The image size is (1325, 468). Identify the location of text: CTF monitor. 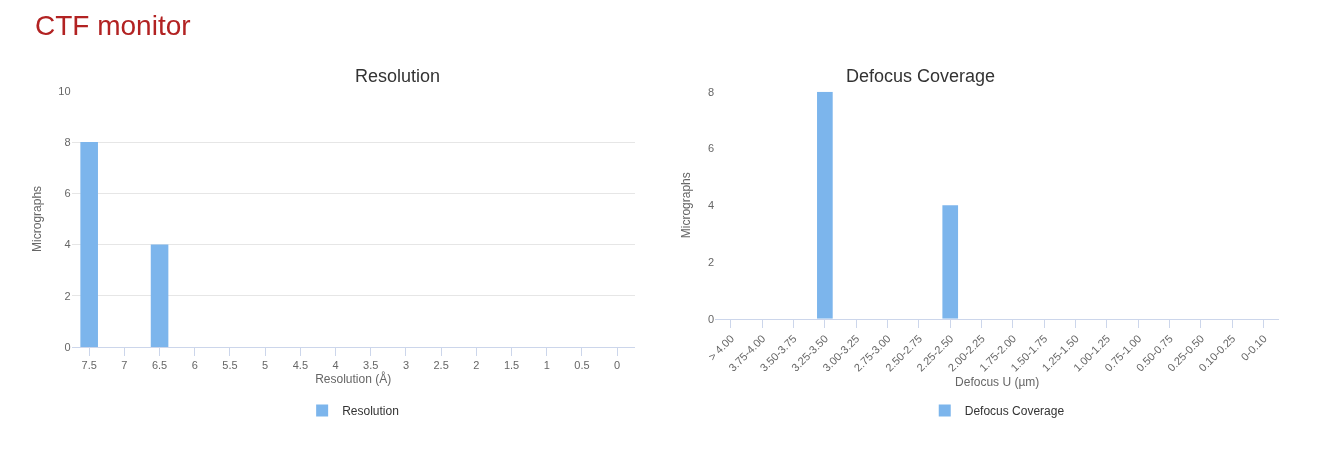
(113, 25).